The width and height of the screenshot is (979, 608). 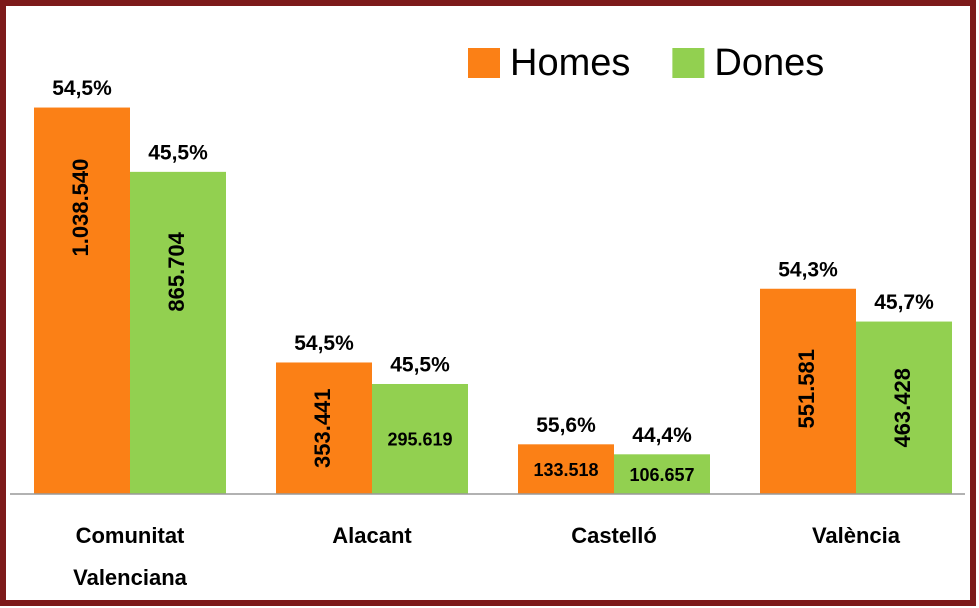 I want to click on share-label: 54,3%, so click(x=808, y=269).